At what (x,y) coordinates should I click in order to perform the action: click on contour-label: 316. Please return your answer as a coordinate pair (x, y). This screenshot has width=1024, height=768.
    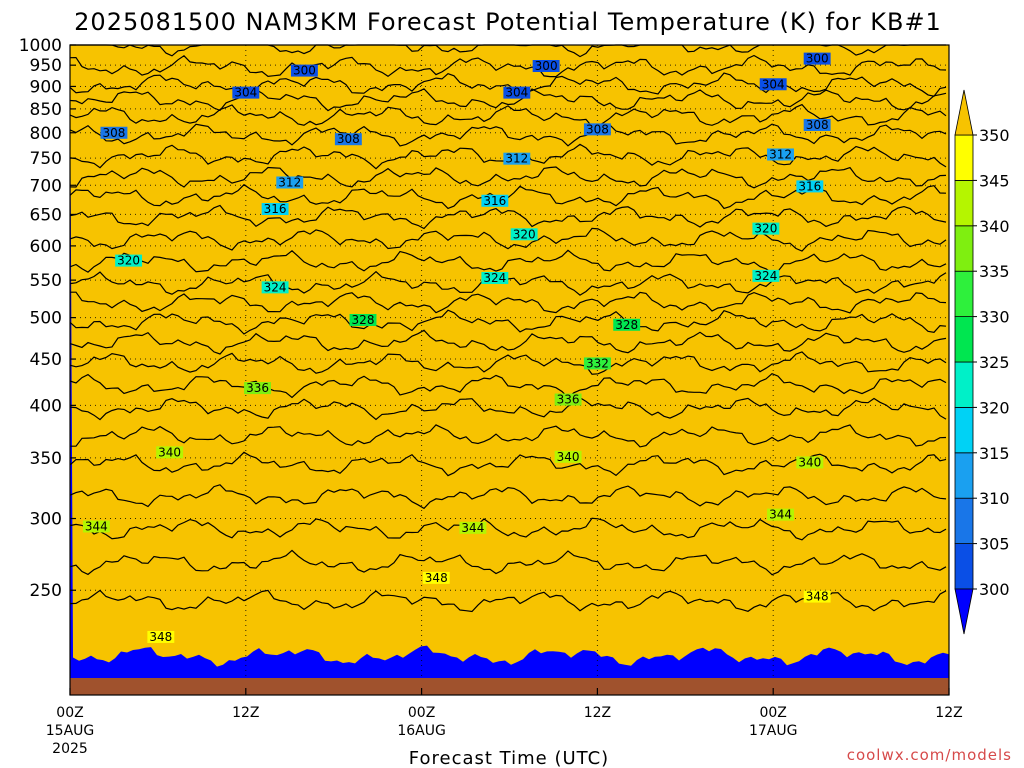
    Looking at the image, I should click on (494, 201).